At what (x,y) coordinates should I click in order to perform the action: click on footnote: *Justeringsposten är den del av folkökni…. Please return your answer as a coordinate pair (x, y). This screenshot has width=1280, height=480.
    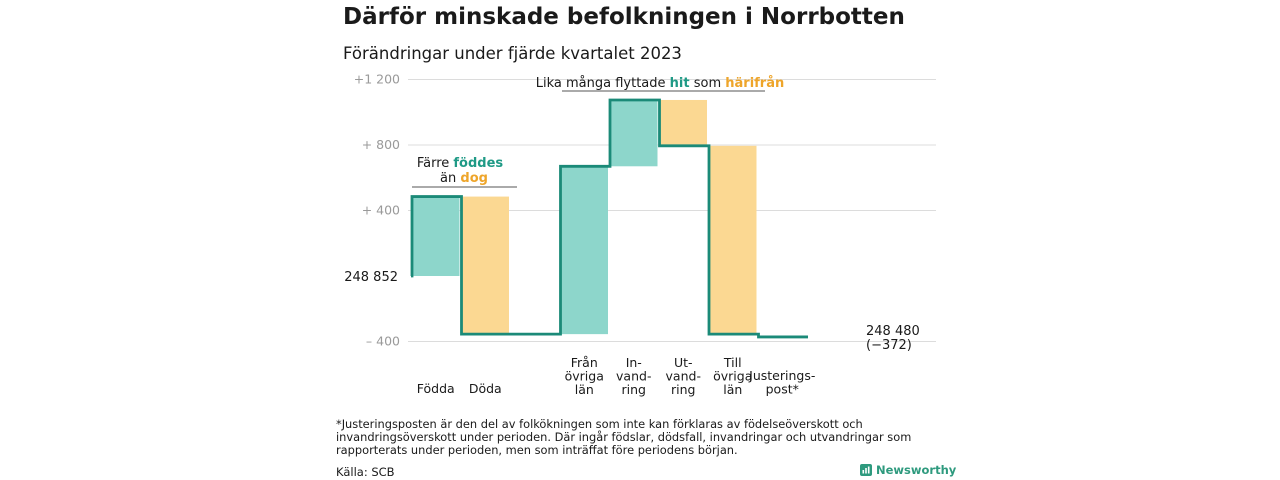
    Looking at the image, I should click on (624, 437).